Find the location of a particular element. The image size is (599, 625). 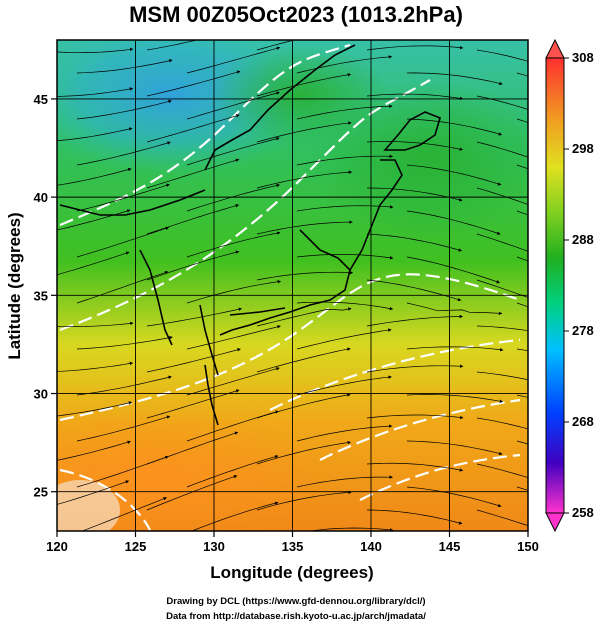

x-tick-label: 145 is located at coordinates (450, 546).